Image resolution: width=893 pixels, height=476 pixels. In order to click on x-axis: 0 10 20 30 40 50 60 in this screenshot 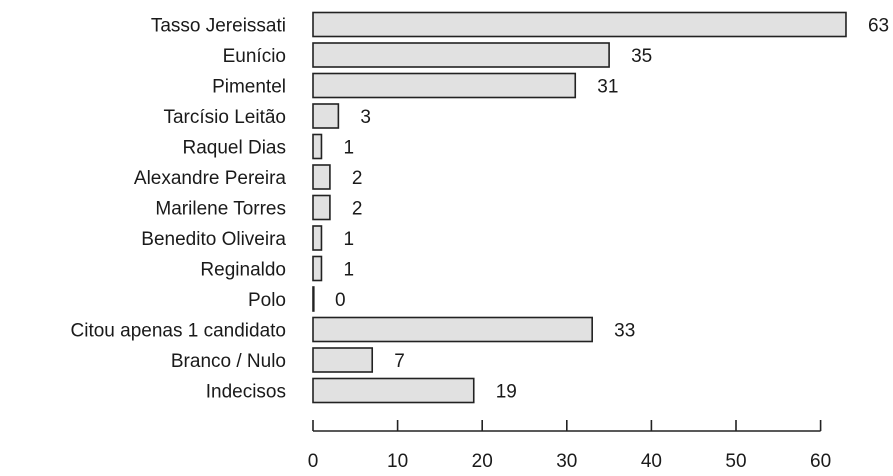, I will do `click(569, 446)`.